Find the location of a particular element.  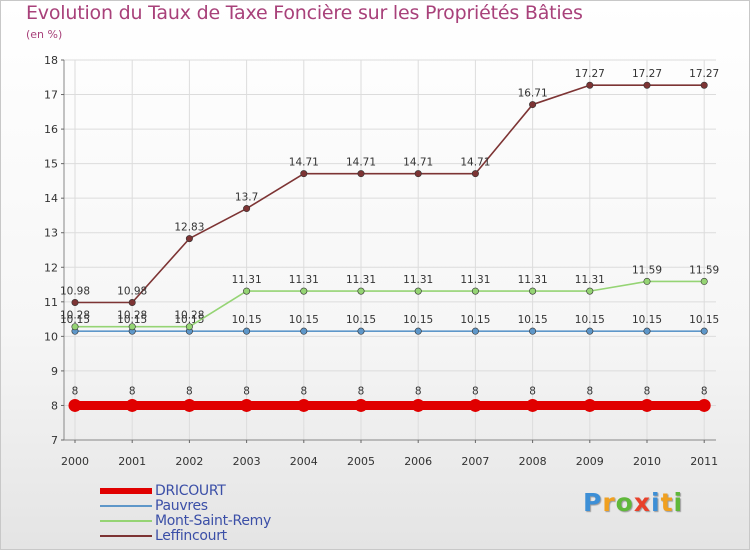

series-line-mont-saint-remy is located at coordinates (390, 304).